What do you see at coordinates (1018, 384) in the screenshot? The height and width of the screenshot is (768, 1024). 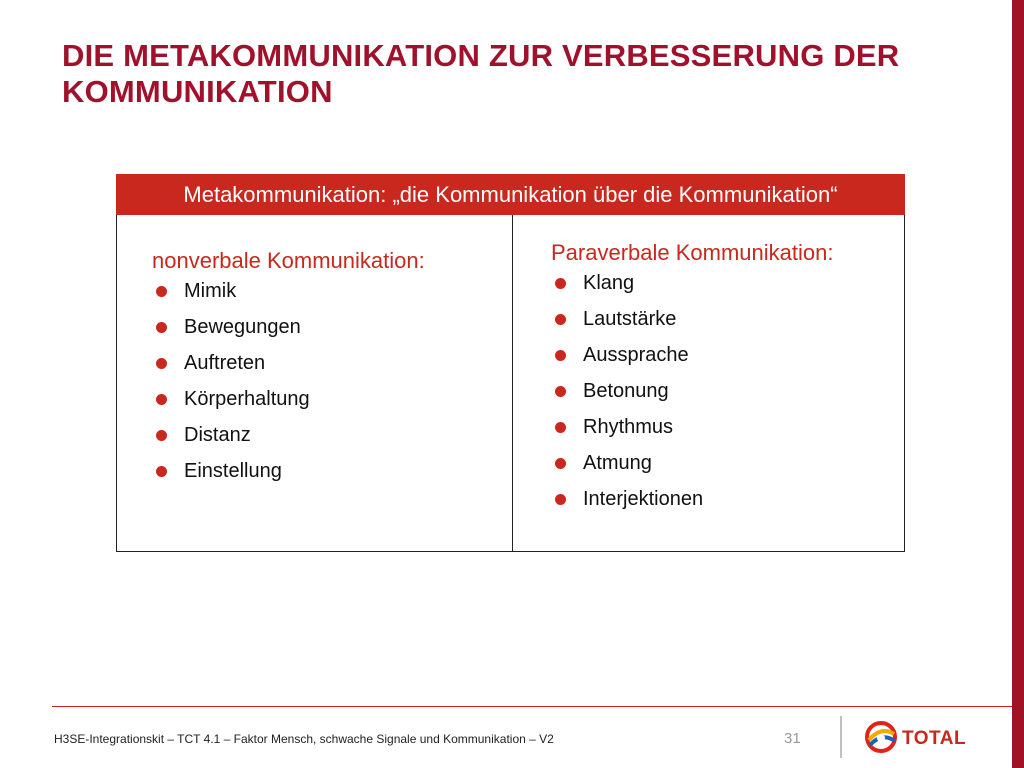 I see `right-accent-bar` at bounding box center [1018, 384].